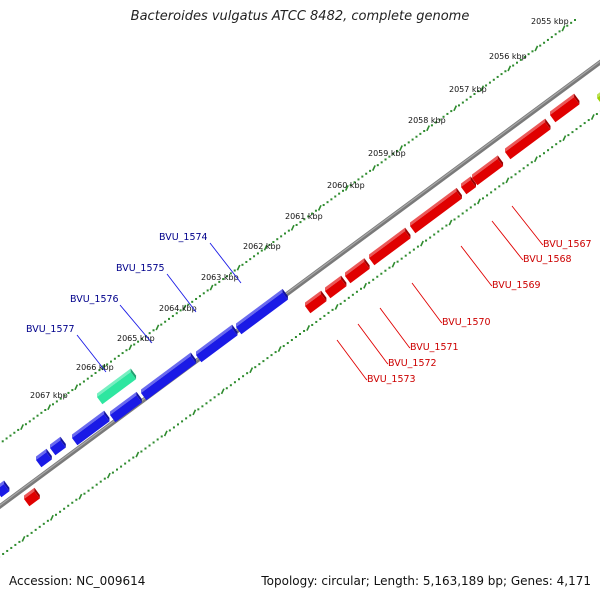 The height and width of the screenshot is (600, 600). I want to click on reverse-gene-label: BVU_1571, so click(434, 347).